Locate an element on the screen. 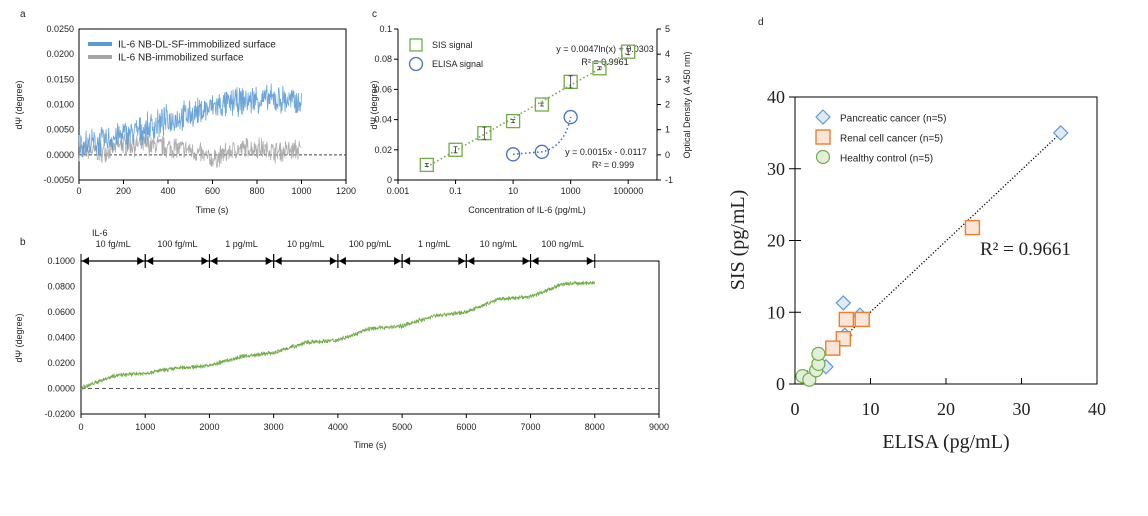 This screenshot has height=516, width=1148. panel-label-c: c is located at coordinates (374, 14).